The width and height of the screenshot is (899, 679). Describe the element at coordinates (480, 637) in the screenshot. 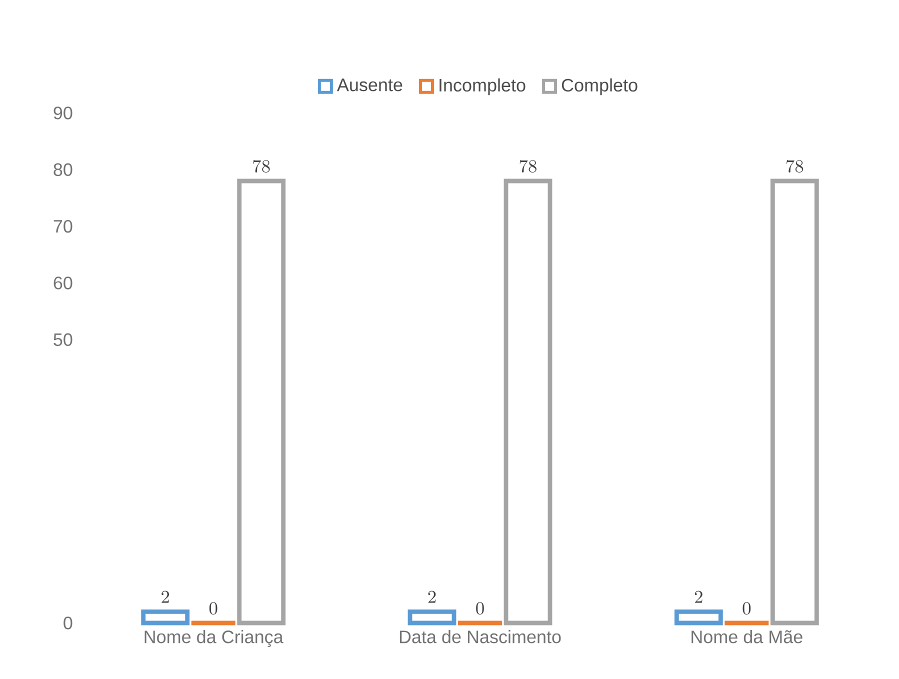

I see `x-tick-label: Data de Nascimento` at that location.